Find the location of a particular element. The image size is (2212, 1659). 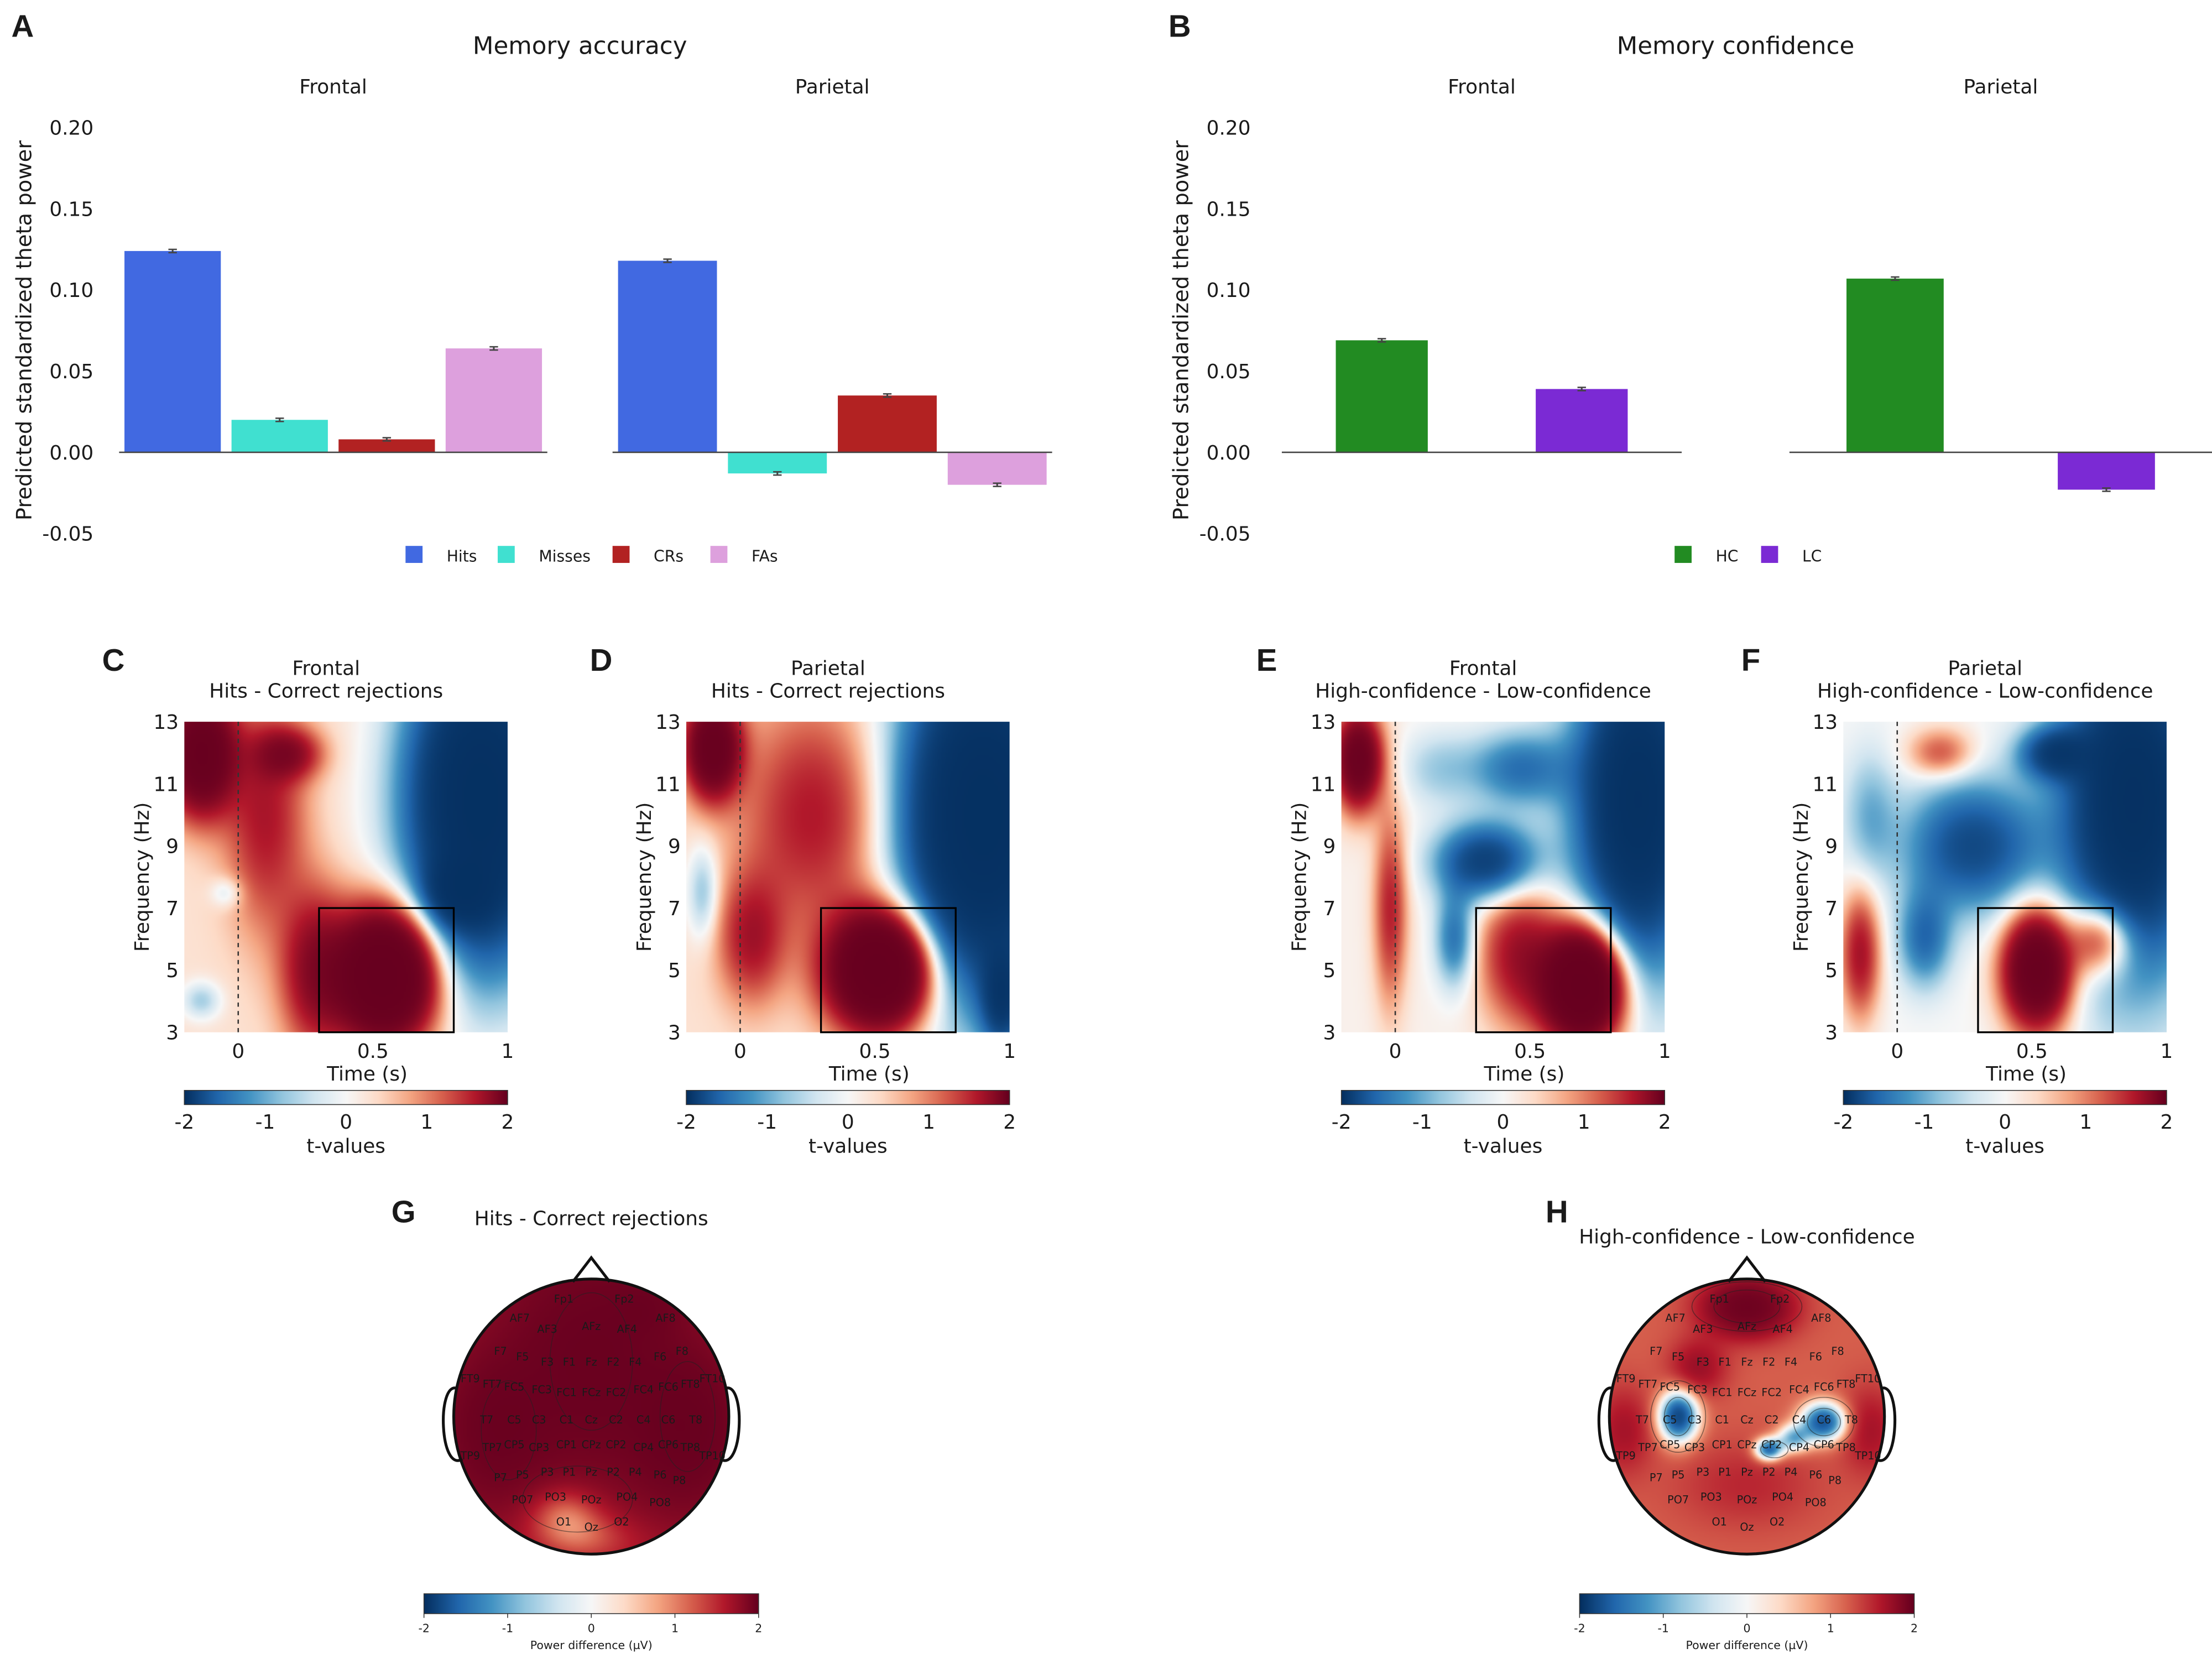

y-tick-label: 0.20 is located at coordinates (1229, 129).